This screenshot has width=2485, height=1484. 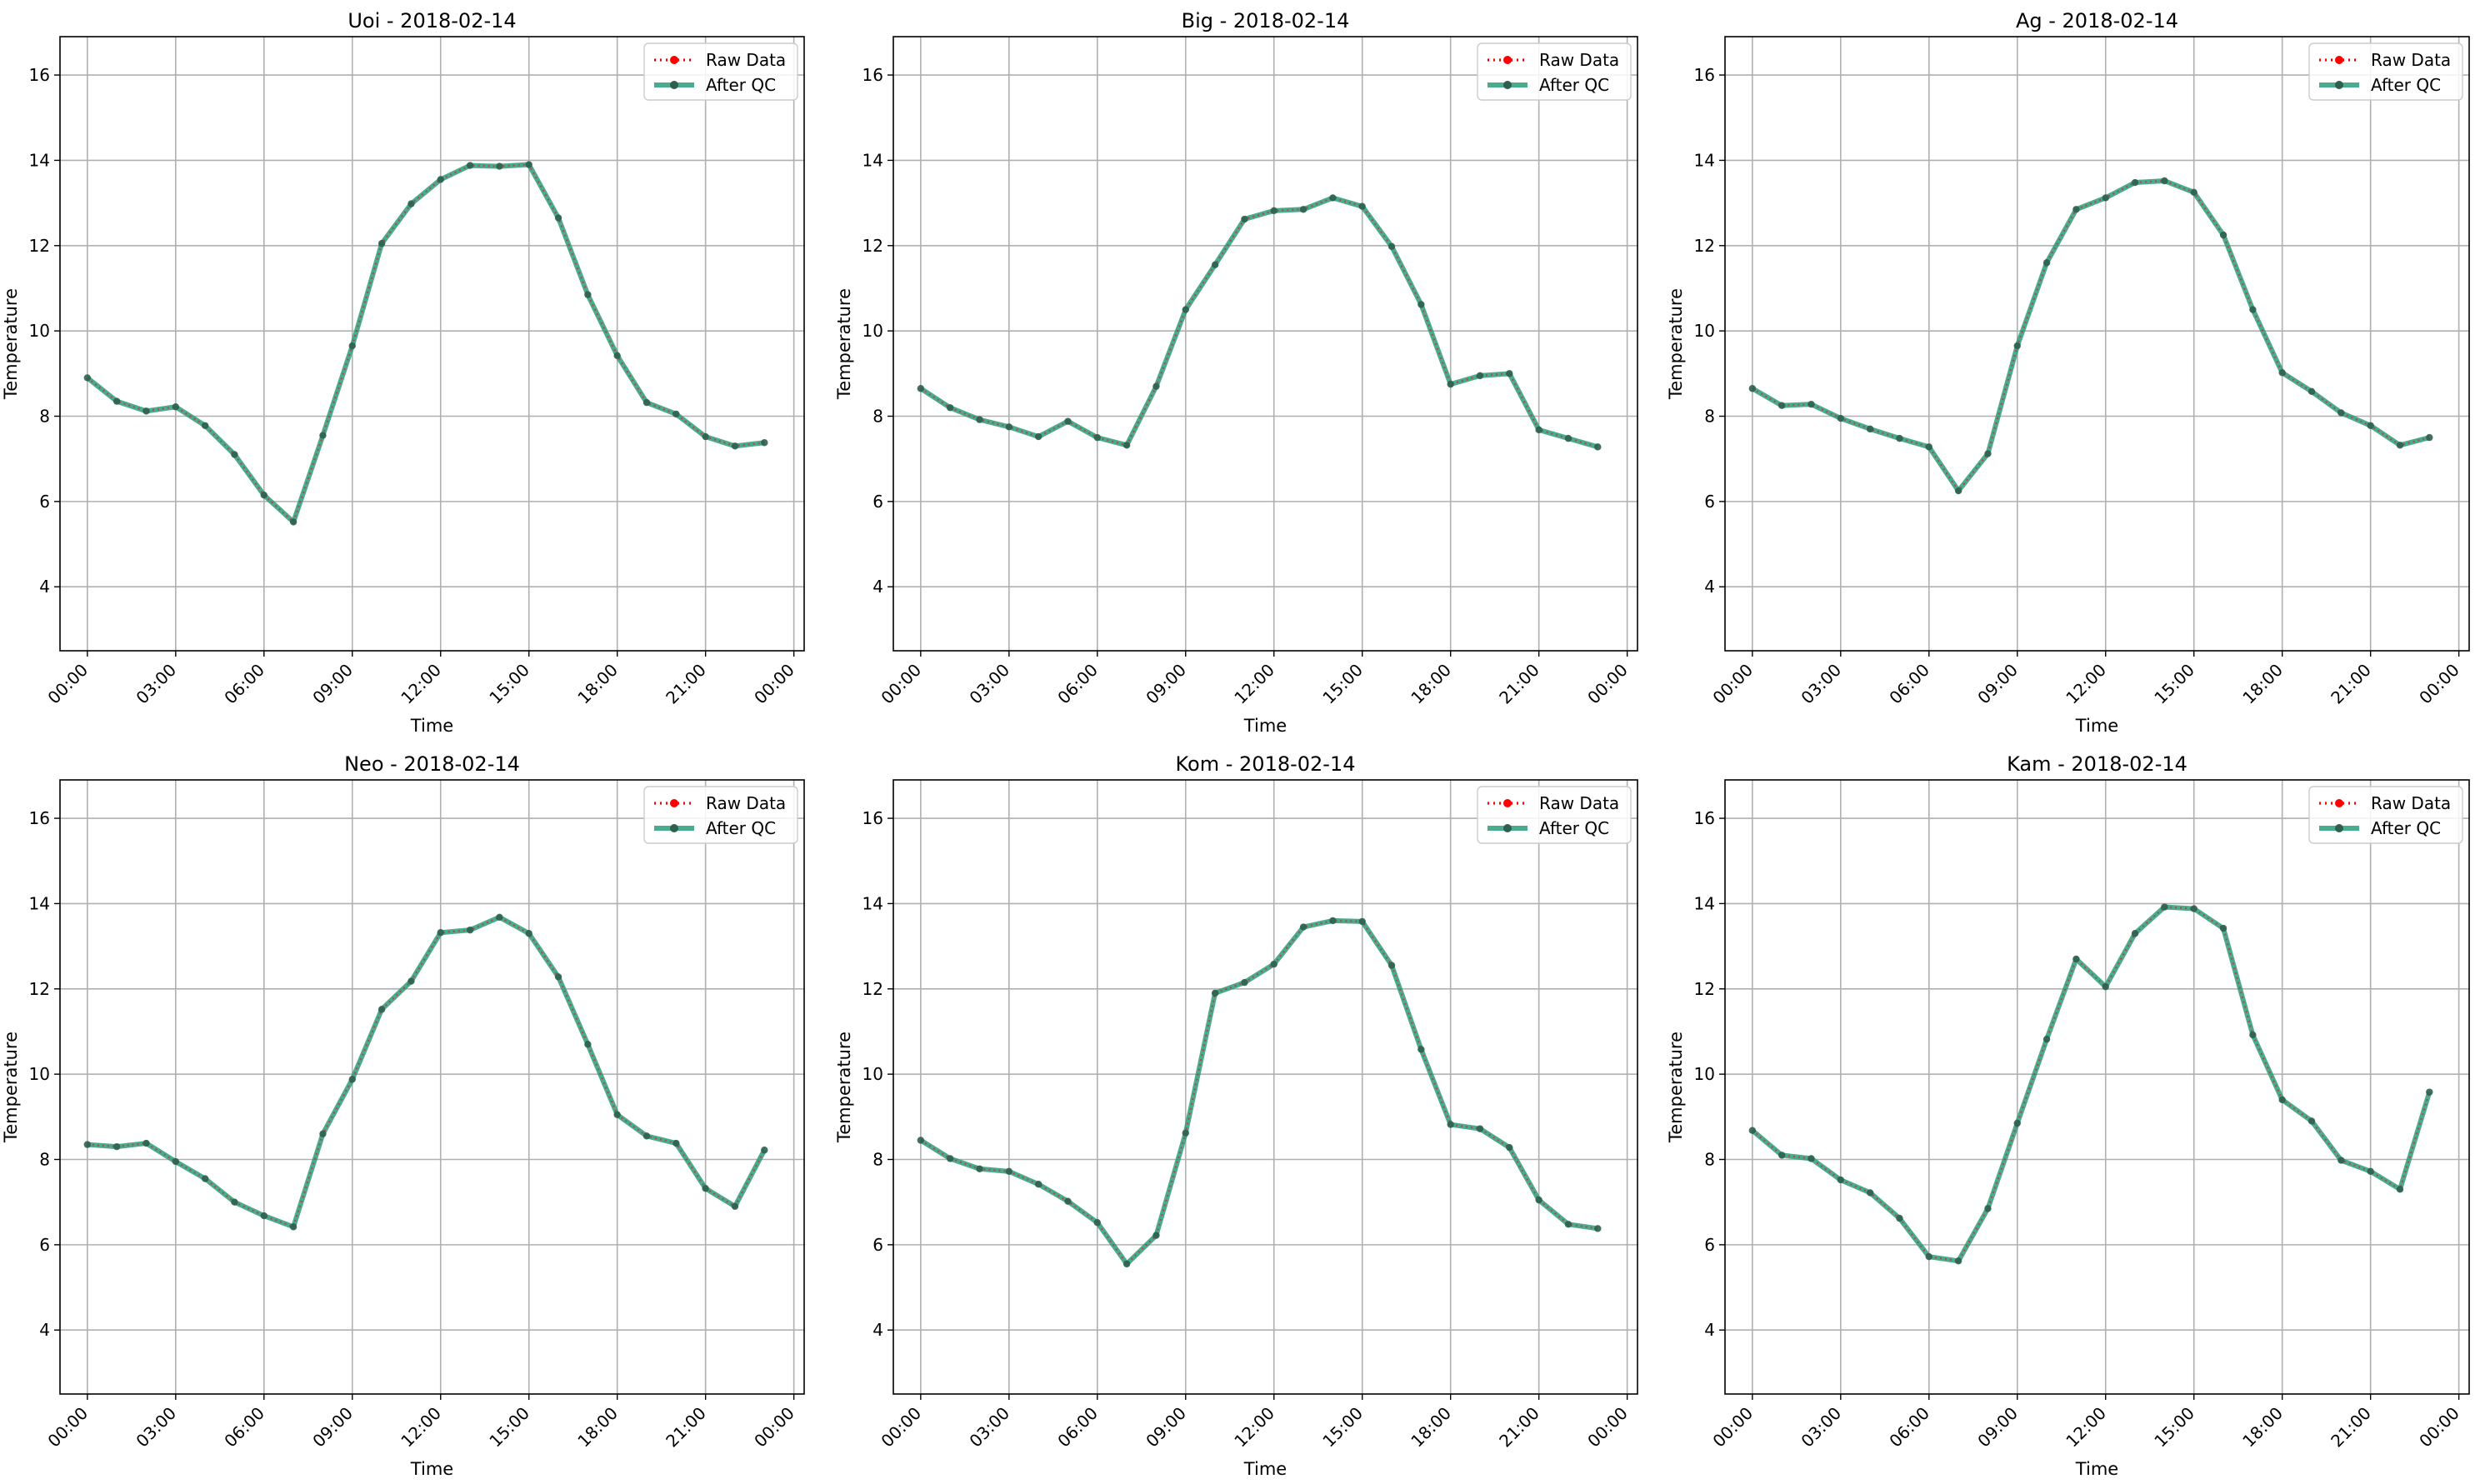 I want to click on series-line-after-qc, so click(x=1259, y=322).